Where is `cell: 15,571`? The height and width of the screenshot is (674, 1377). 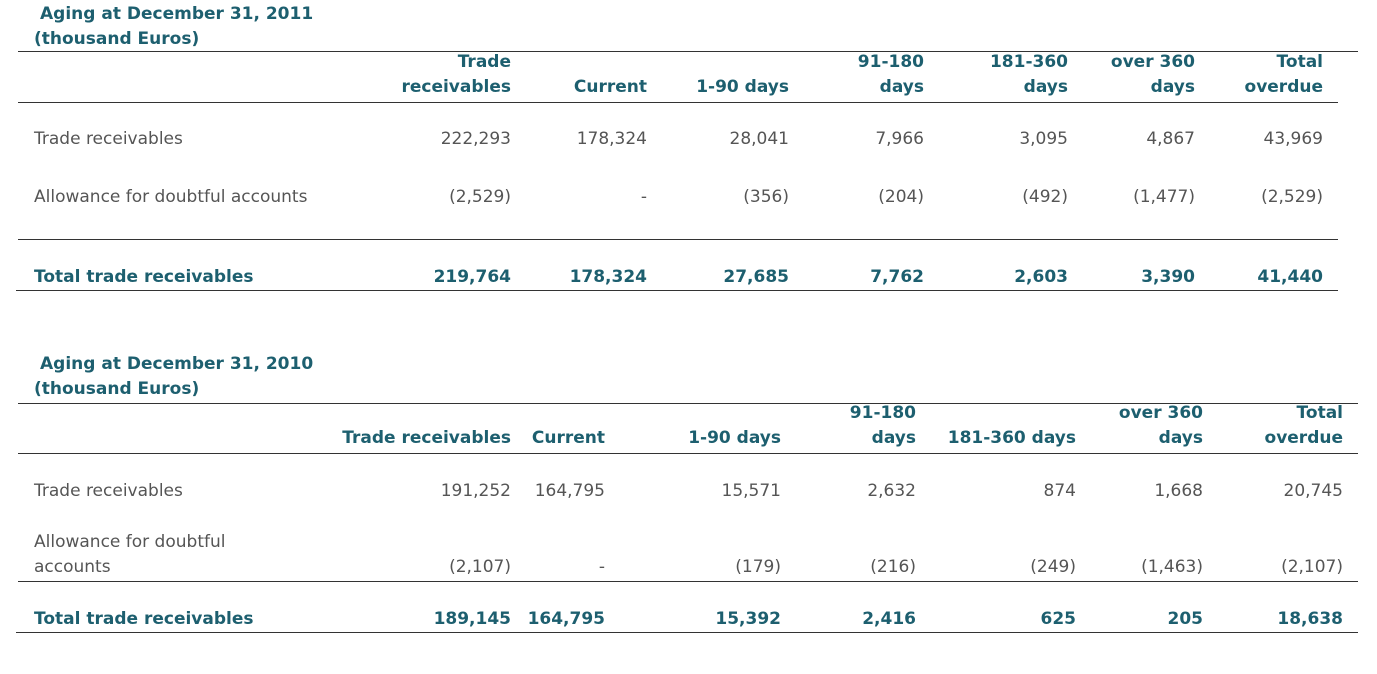 cell: 15,571 is located at coordinates (751, 491).